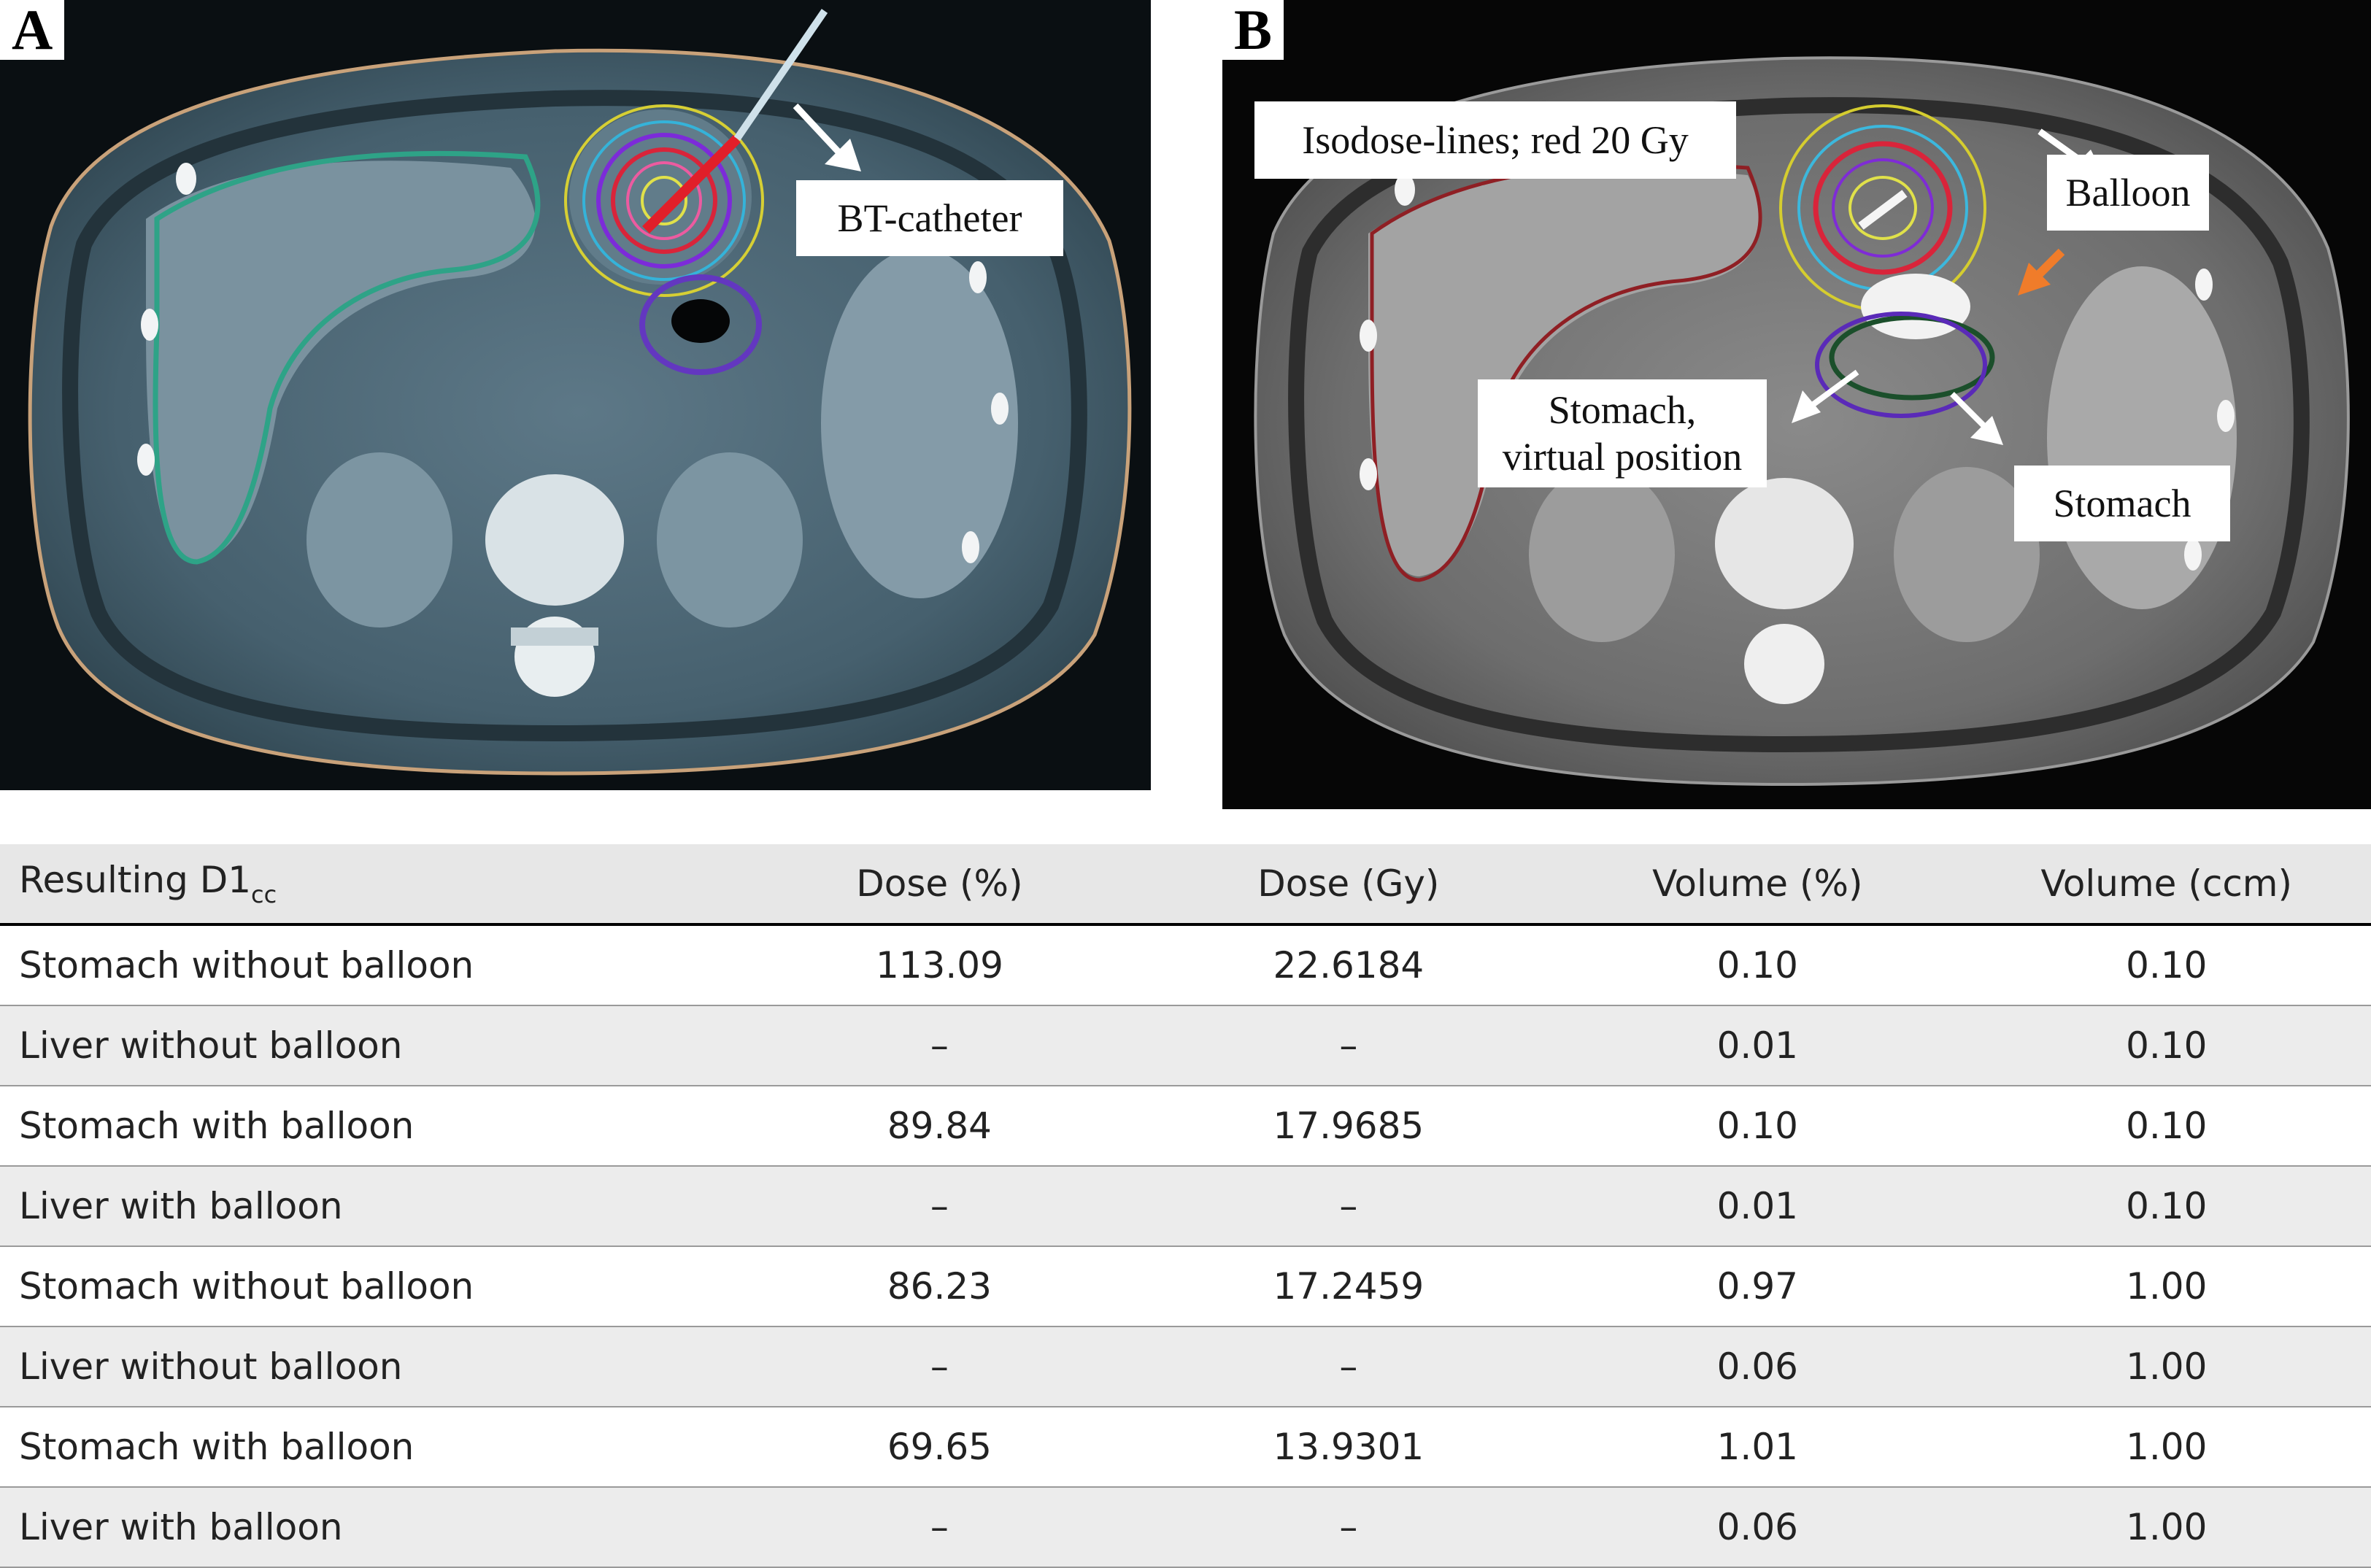  Describe the element at coordinates (32, 30) in the screenshot. I see `panel-a-letter: A` at that location.